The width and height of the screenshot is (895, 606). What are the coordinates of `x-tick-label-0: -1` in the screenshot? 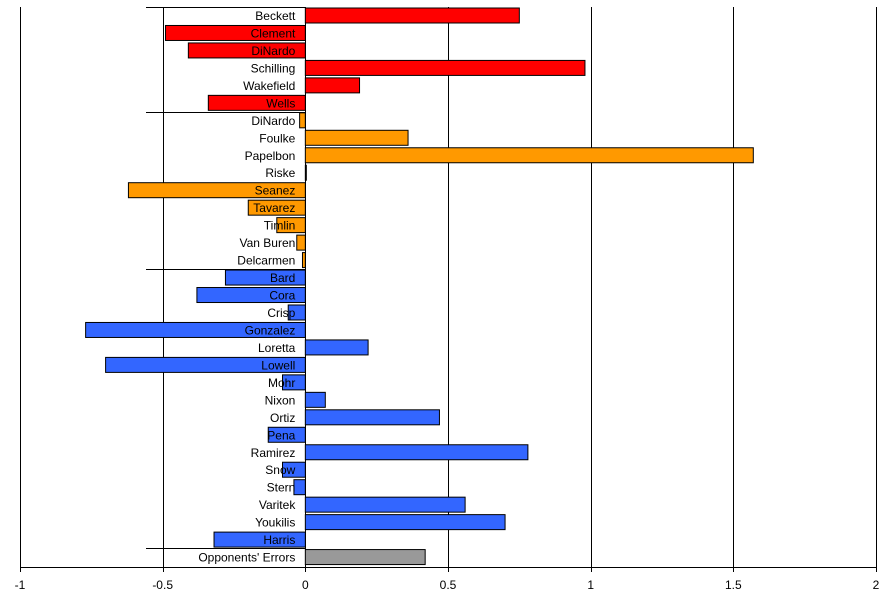 It's located at (20, 585).